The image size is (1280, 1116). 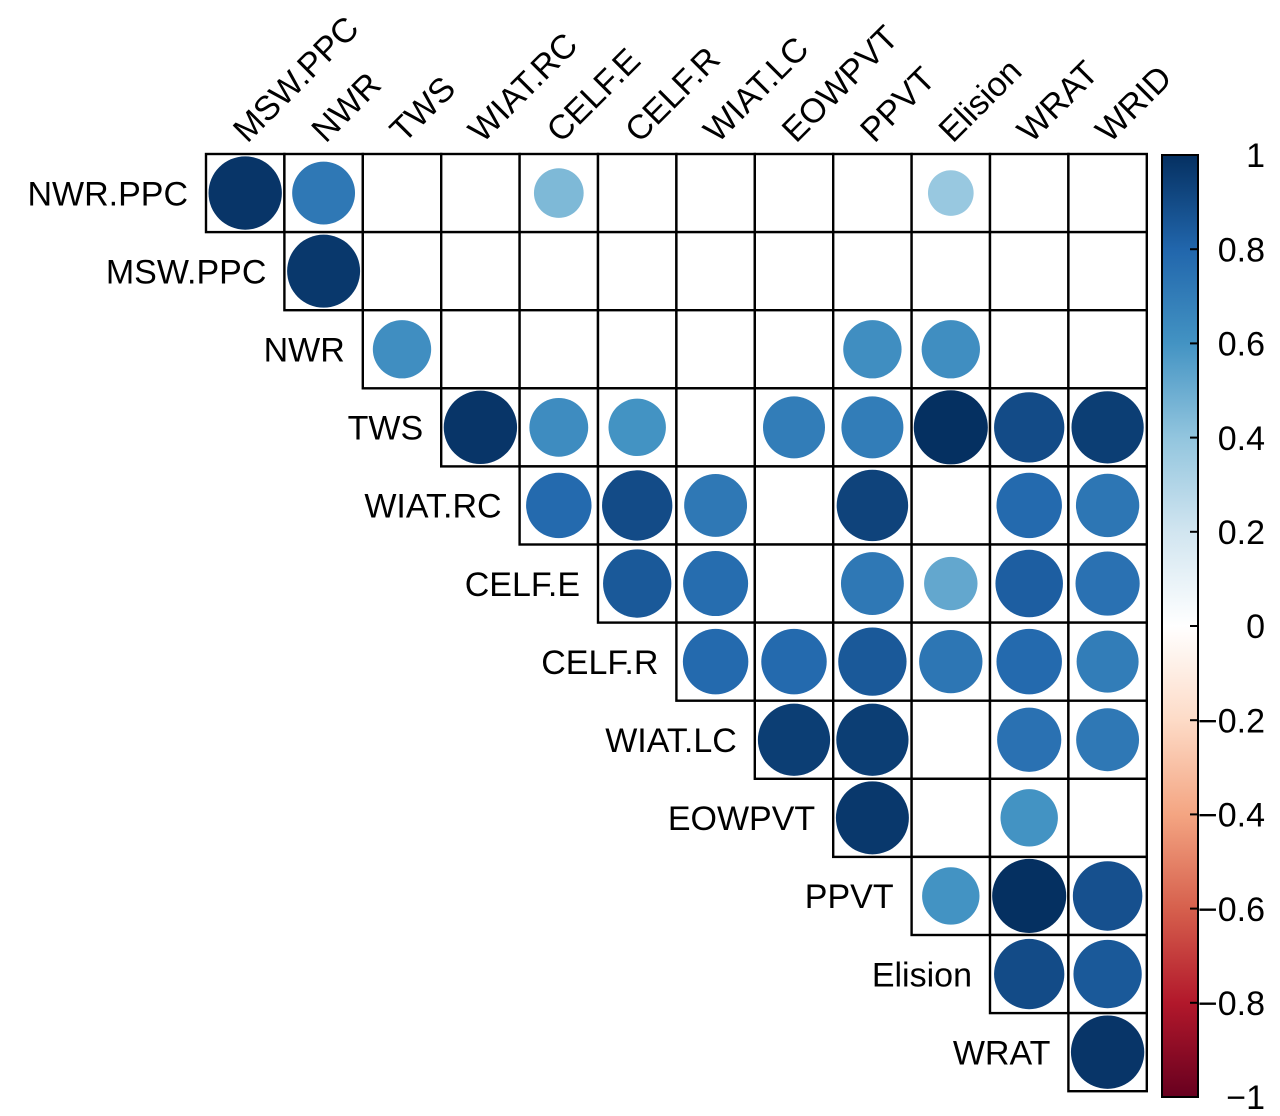 I want to click on colorbar-tick-label: 0.2, so click(x=1241, y=533).